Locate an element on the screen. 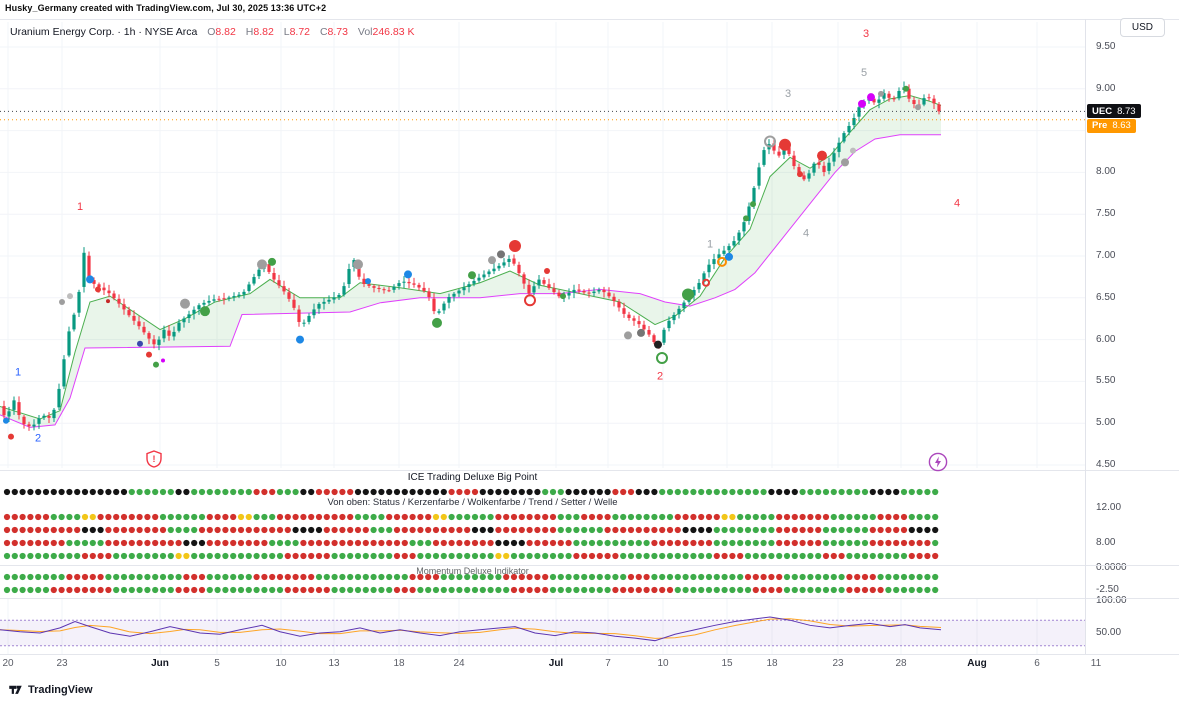 This screenshot has height=714, width=1179. ohlc-low-value: 8.72 is located at coordinates (300, 32).